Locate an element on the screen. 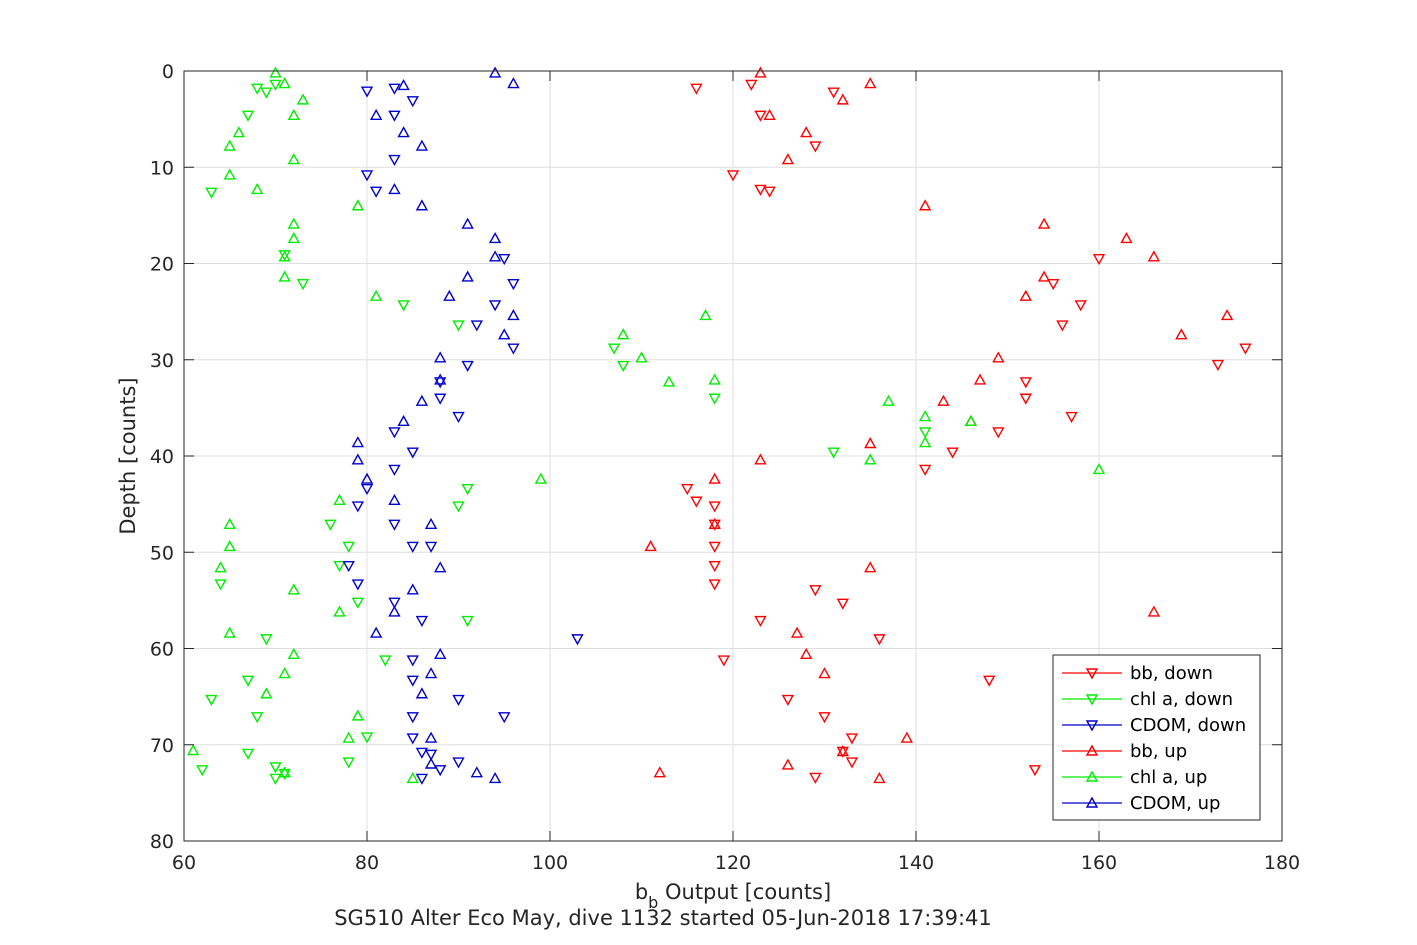  y-tick-label: 60 is located at coordinates (162, 650).